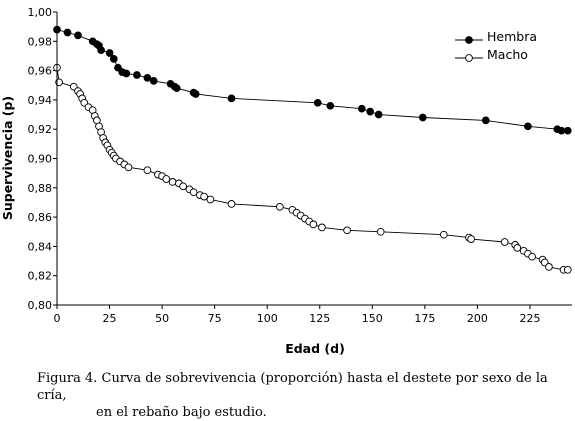 The height and width of the screenshot is (421, 575). What do you see at coordinates (57, 318) in the screenshot?
I see `x-tick-label: 0` at bounding box center [57, 318].